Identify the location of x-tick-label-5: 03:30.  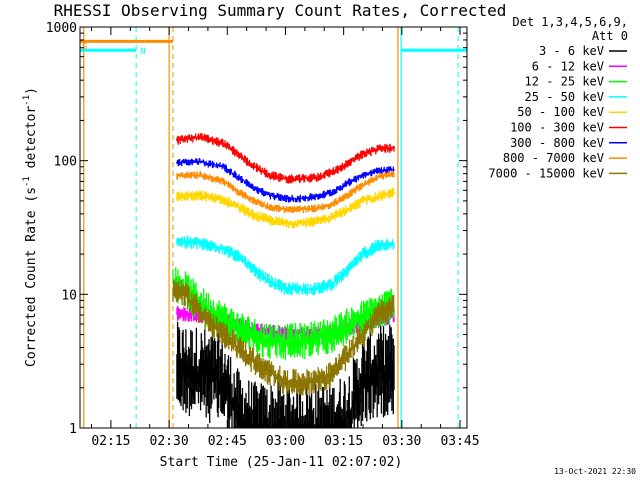
(401, 441).